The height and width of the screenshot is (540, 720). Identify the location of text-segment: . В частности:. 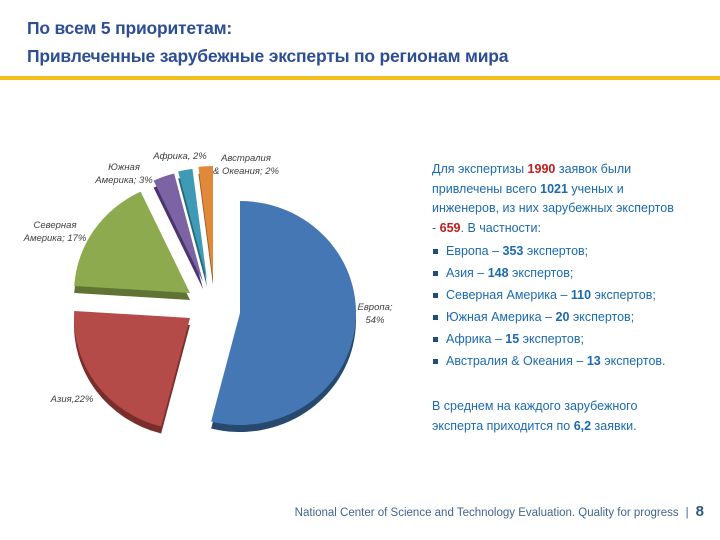
(500, 227).